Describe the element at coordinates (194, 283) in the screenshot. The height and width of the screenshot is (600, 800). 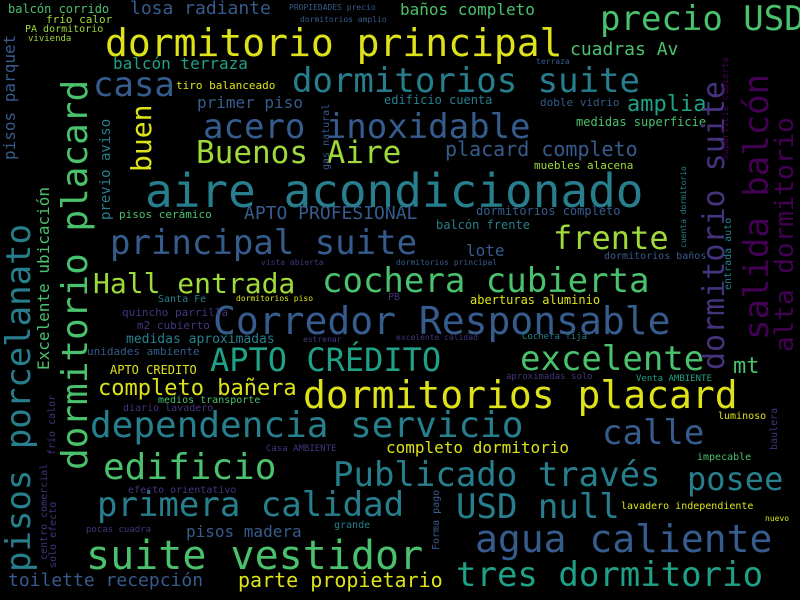
I see `word-hall-entrada: Hall entrada` at that location.